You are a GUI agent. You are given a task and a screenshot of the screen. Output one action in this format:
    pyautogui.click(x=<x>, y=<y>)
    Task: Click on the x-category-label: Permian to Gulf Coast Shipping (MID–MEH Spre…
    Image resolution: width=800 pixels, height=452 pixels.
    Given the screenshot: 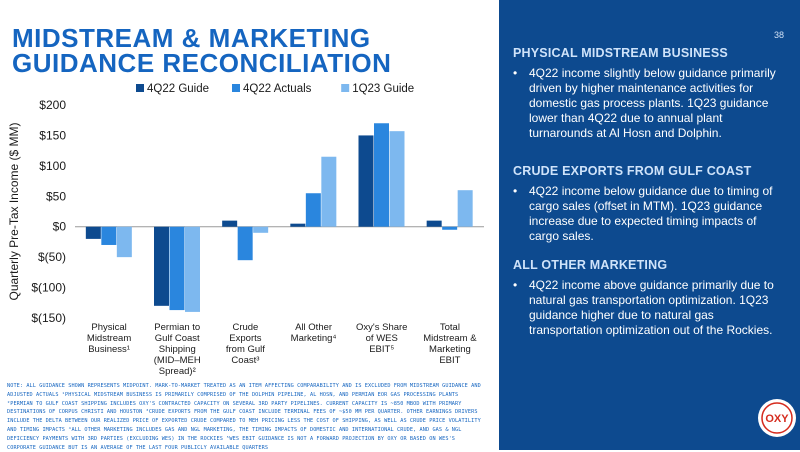 What is the action you would take?
    pyautogui.click(x=177, y=349)
    